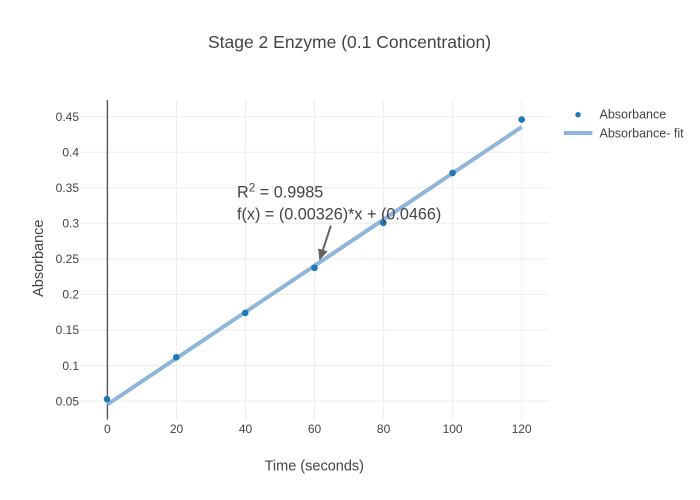 Image resolution: width=700 pixels, height=500 pixels. I want to click on svg-text: 60, so click(315, 429).